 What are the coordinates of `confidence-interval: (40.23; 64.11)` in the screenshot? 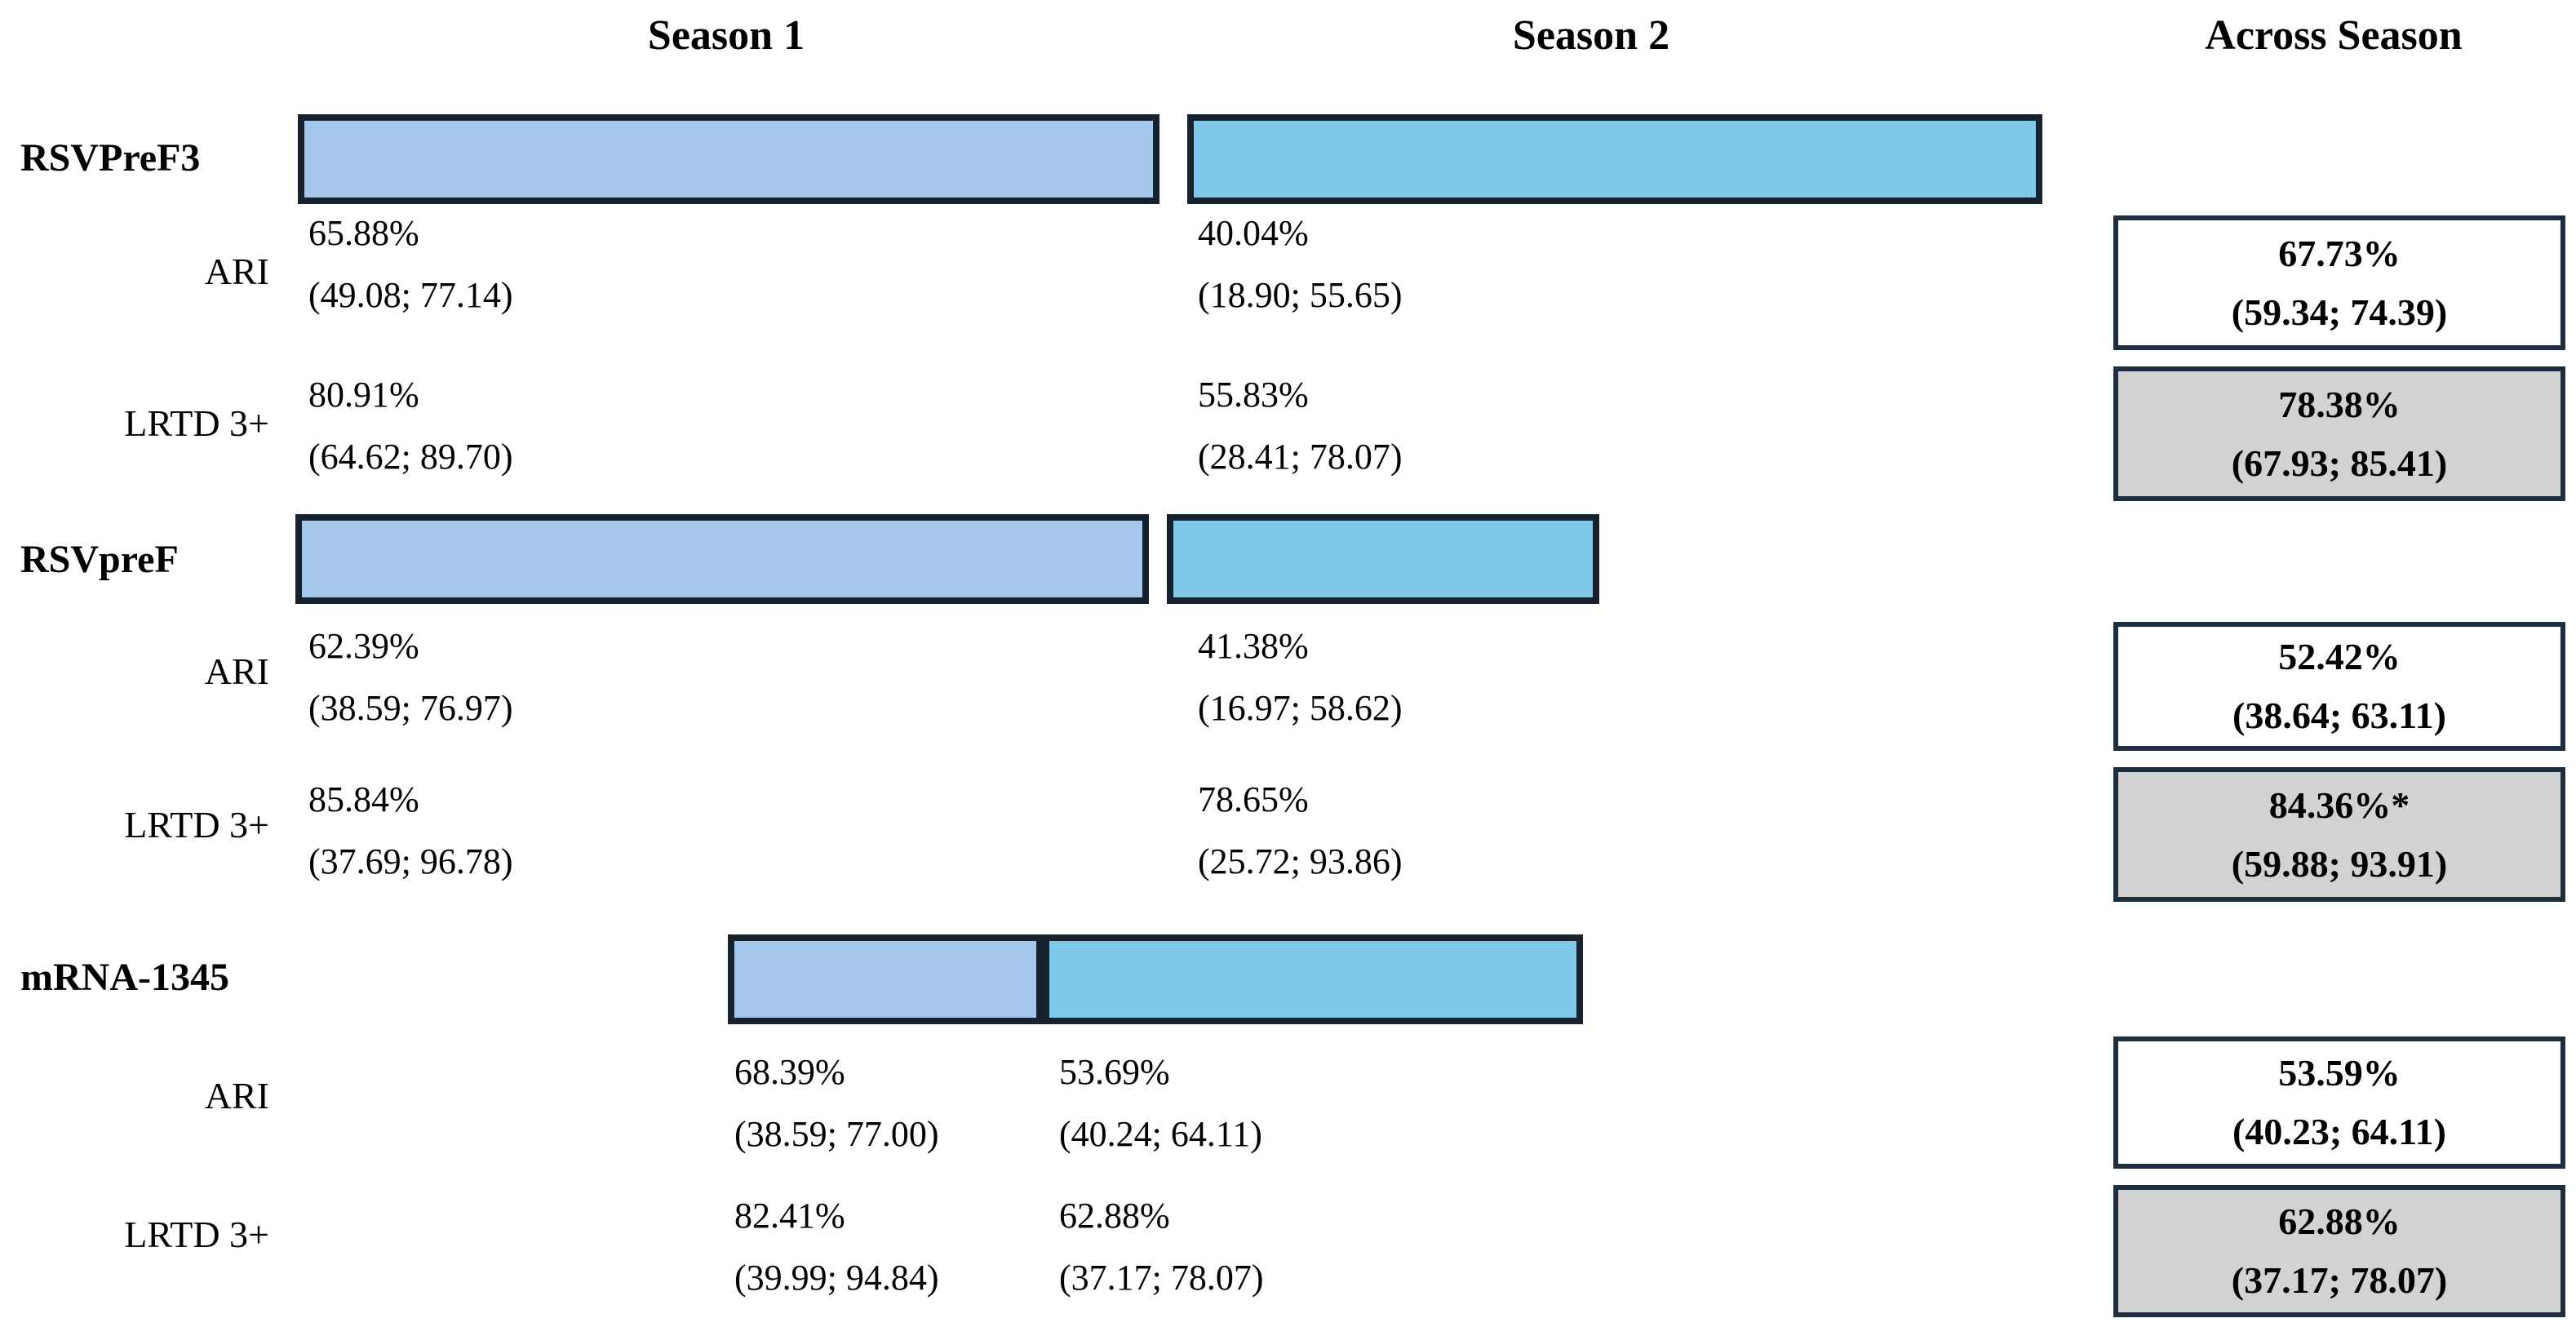 It's located at (2339, 1131).